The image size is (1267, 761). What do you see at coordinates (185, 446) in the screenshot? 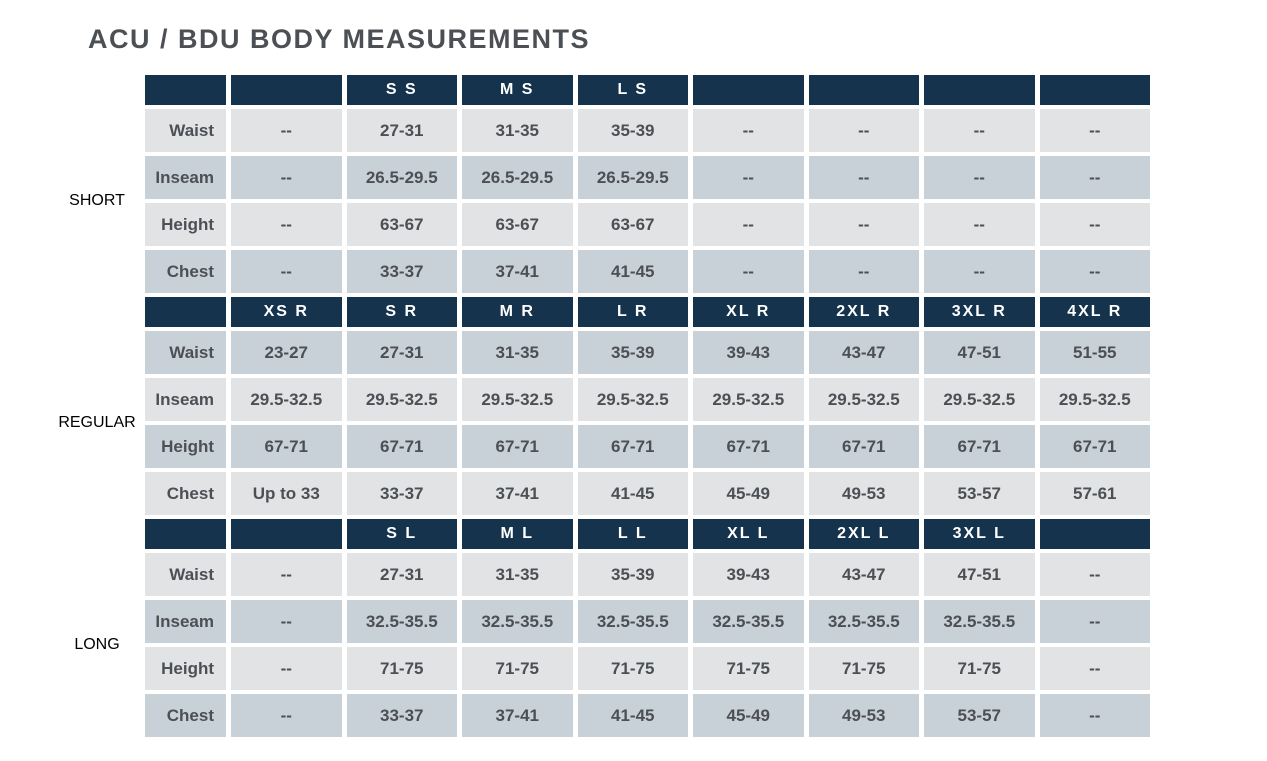
I see `row-label-height: Height` at bounding box center [185, 446].